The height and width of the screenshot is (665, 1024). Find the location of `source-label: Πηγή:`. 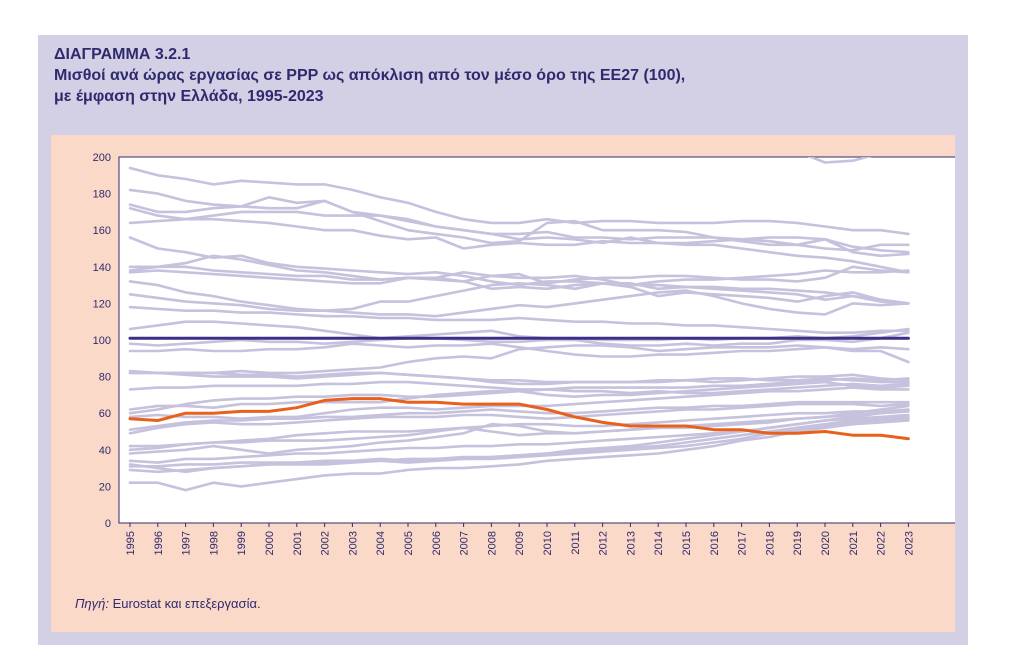

source-label: Πηγή: is located at coordinates (92, 603).